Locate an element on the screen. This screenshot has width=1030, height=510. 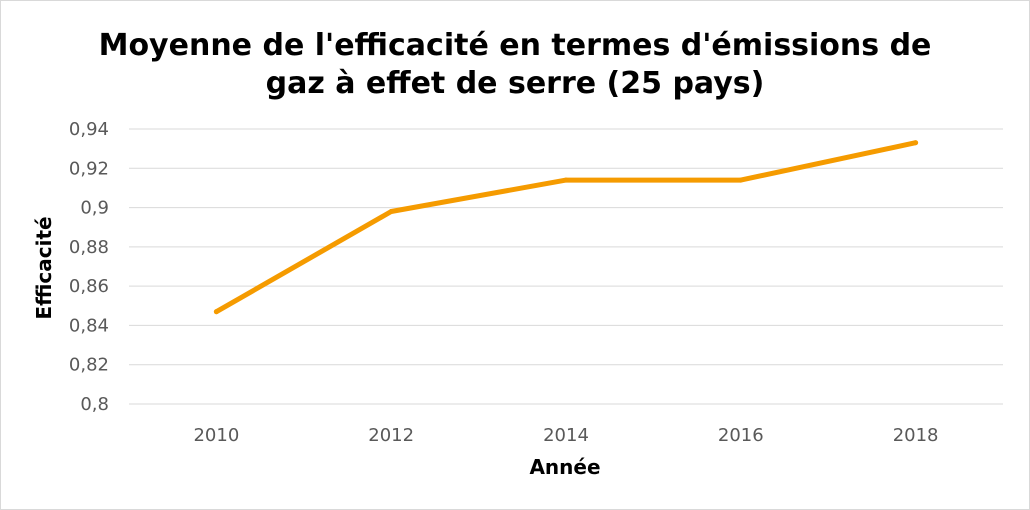
x-tick-label: 2014 is located at coordinates (566, 435).